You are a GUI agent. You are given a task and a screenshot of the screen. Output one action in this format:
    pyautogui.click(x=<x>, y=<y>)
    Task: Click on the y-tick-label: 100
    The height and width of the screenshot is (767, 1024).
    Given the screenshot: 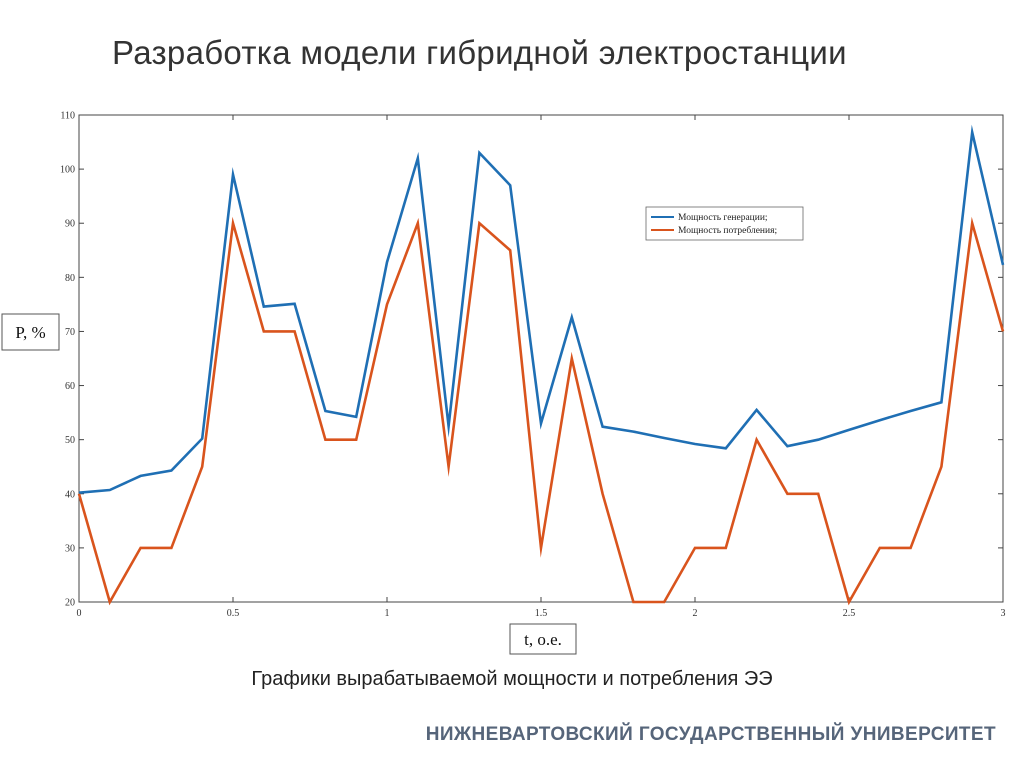 What is the action you would take?
    pyautogui.click(x=67, y=170)
    